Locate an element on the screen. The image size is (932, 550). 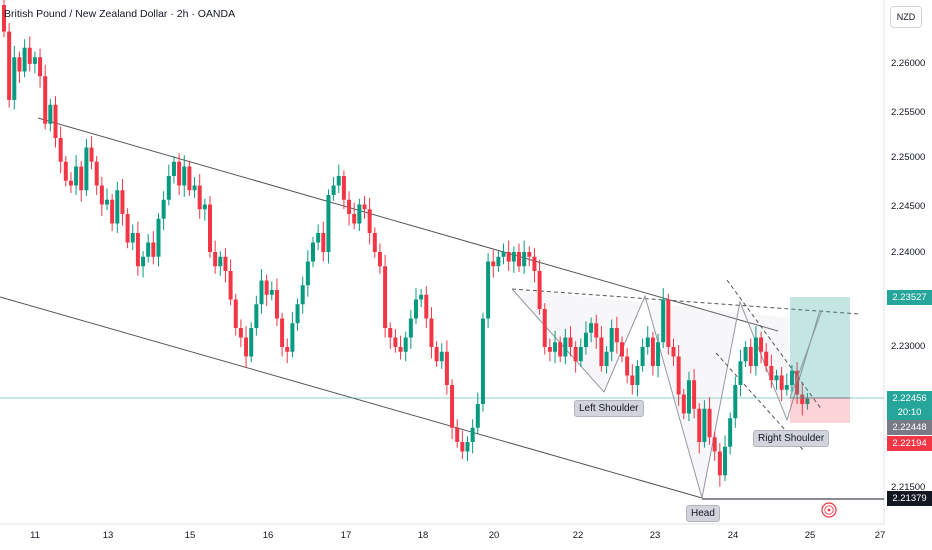
right-shoulder-label: Right Shoulder is located at coordinates (791, 438).